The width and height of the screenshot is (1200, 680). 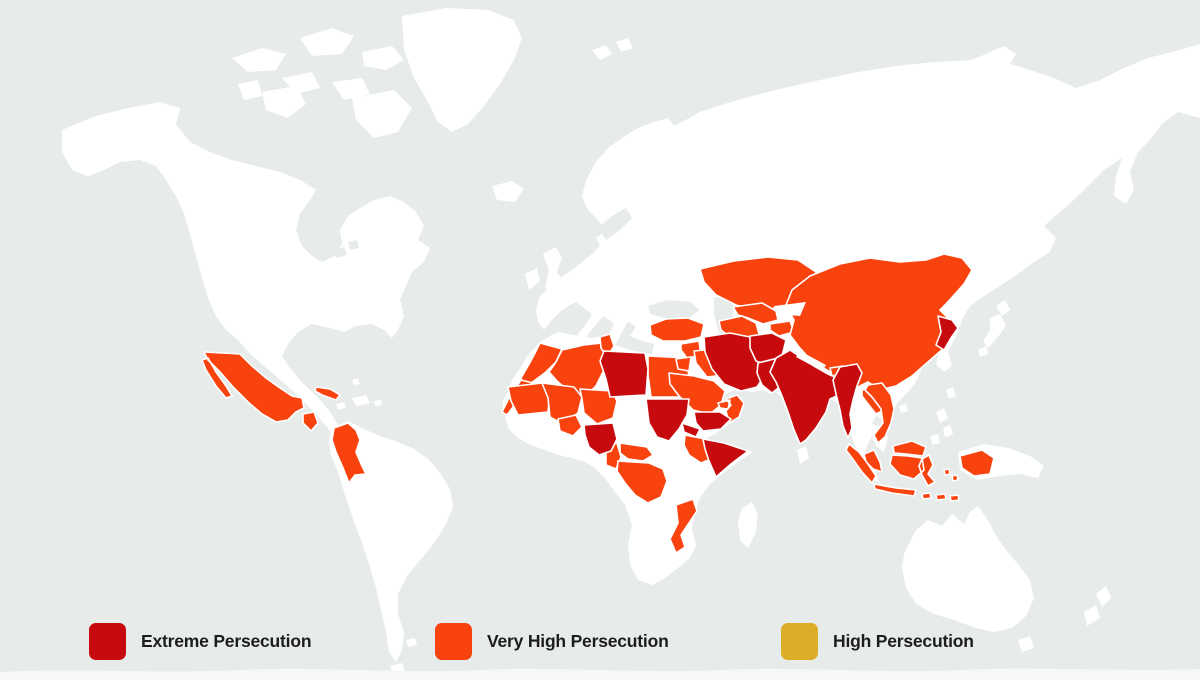 I want to click on country-china, so click(x=879, y=322).